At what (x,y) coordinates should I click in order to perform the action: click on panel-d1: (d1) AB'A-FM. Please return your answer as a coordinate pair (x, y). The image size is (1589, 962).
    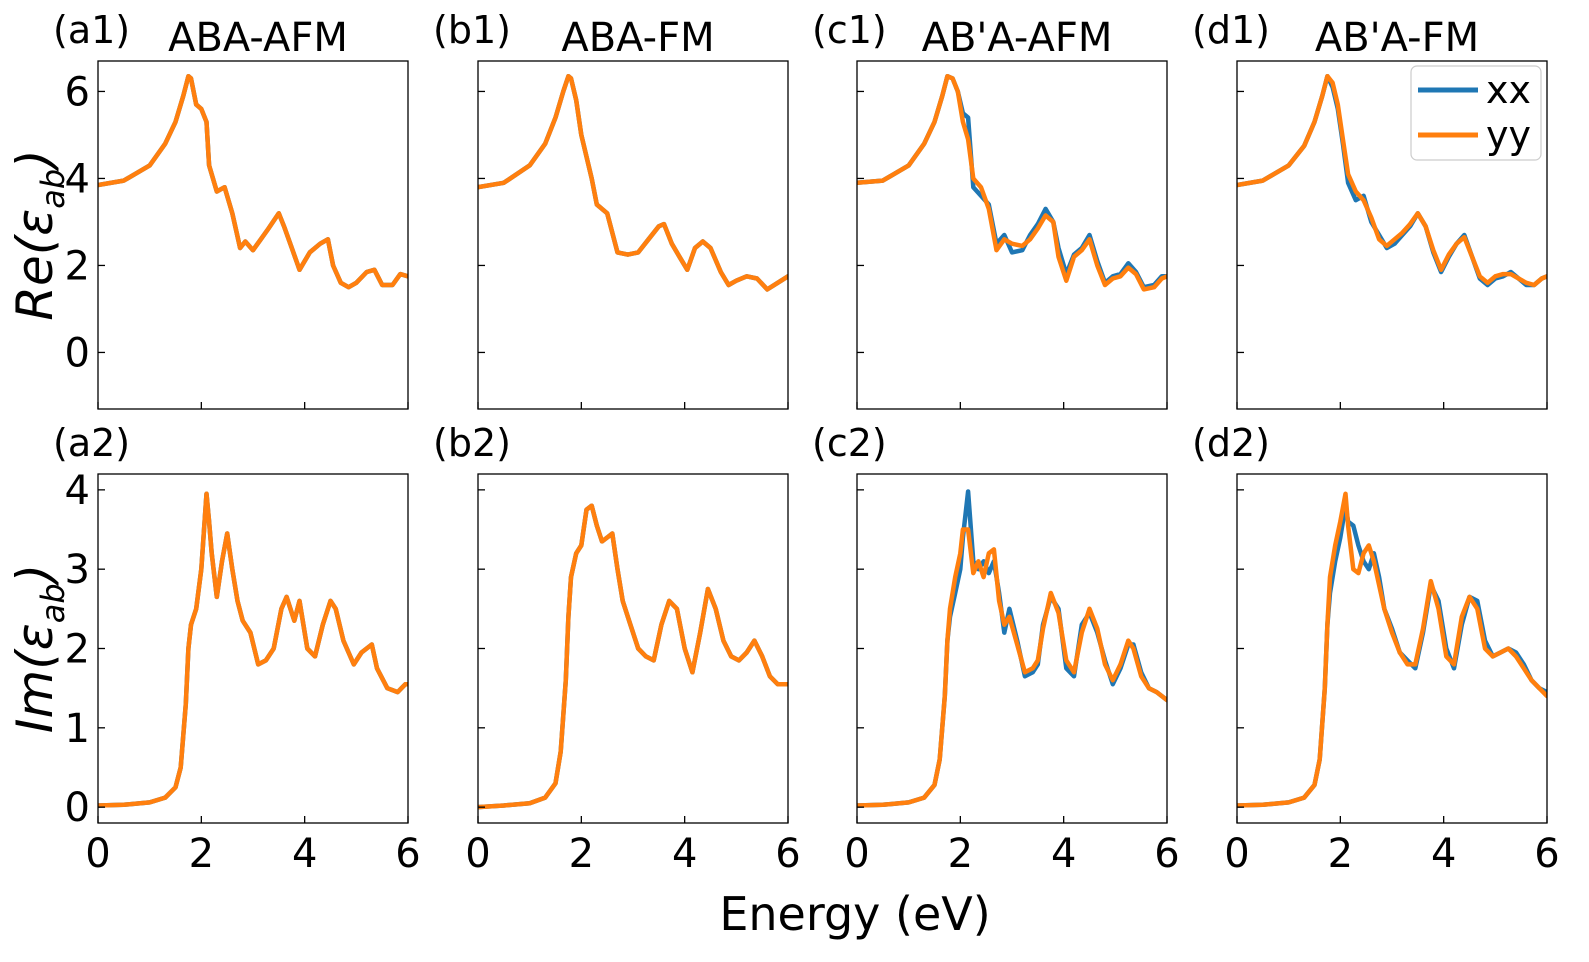
    Looking at the image, I should click on (1370, 209).